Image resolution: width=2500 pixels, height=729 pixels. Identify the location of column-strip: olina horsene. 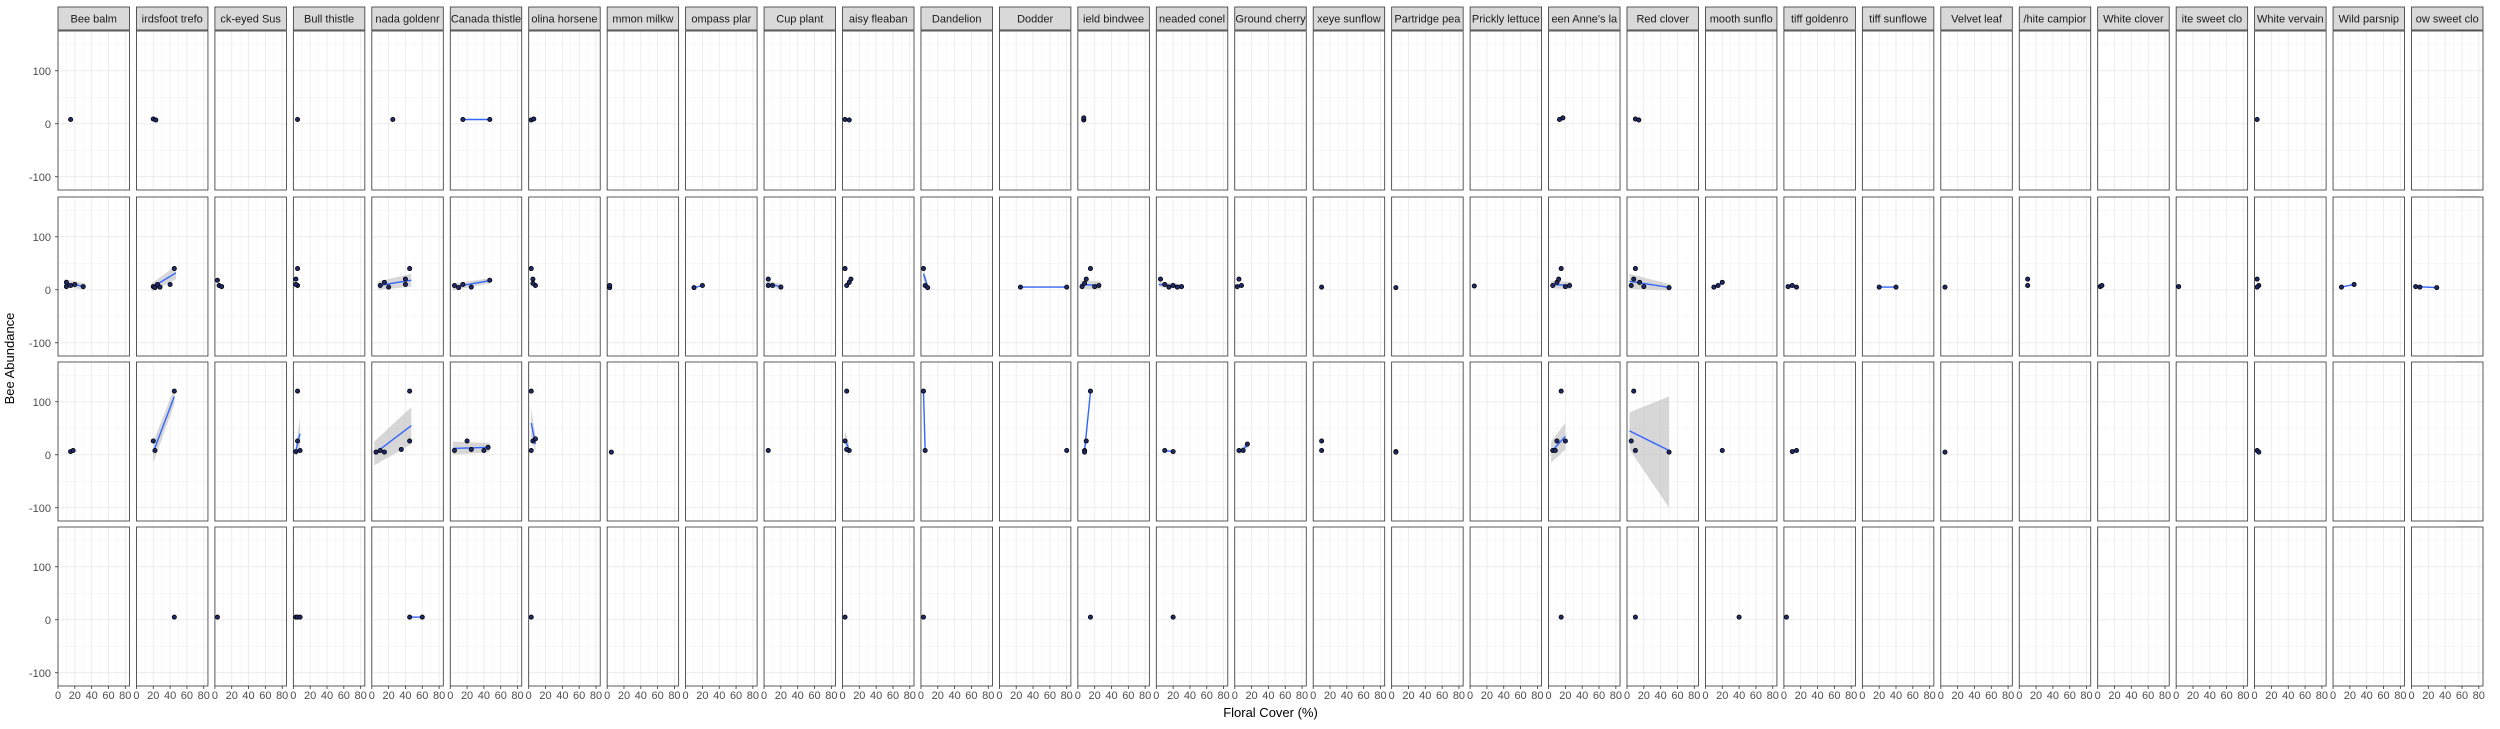
(564, 18).